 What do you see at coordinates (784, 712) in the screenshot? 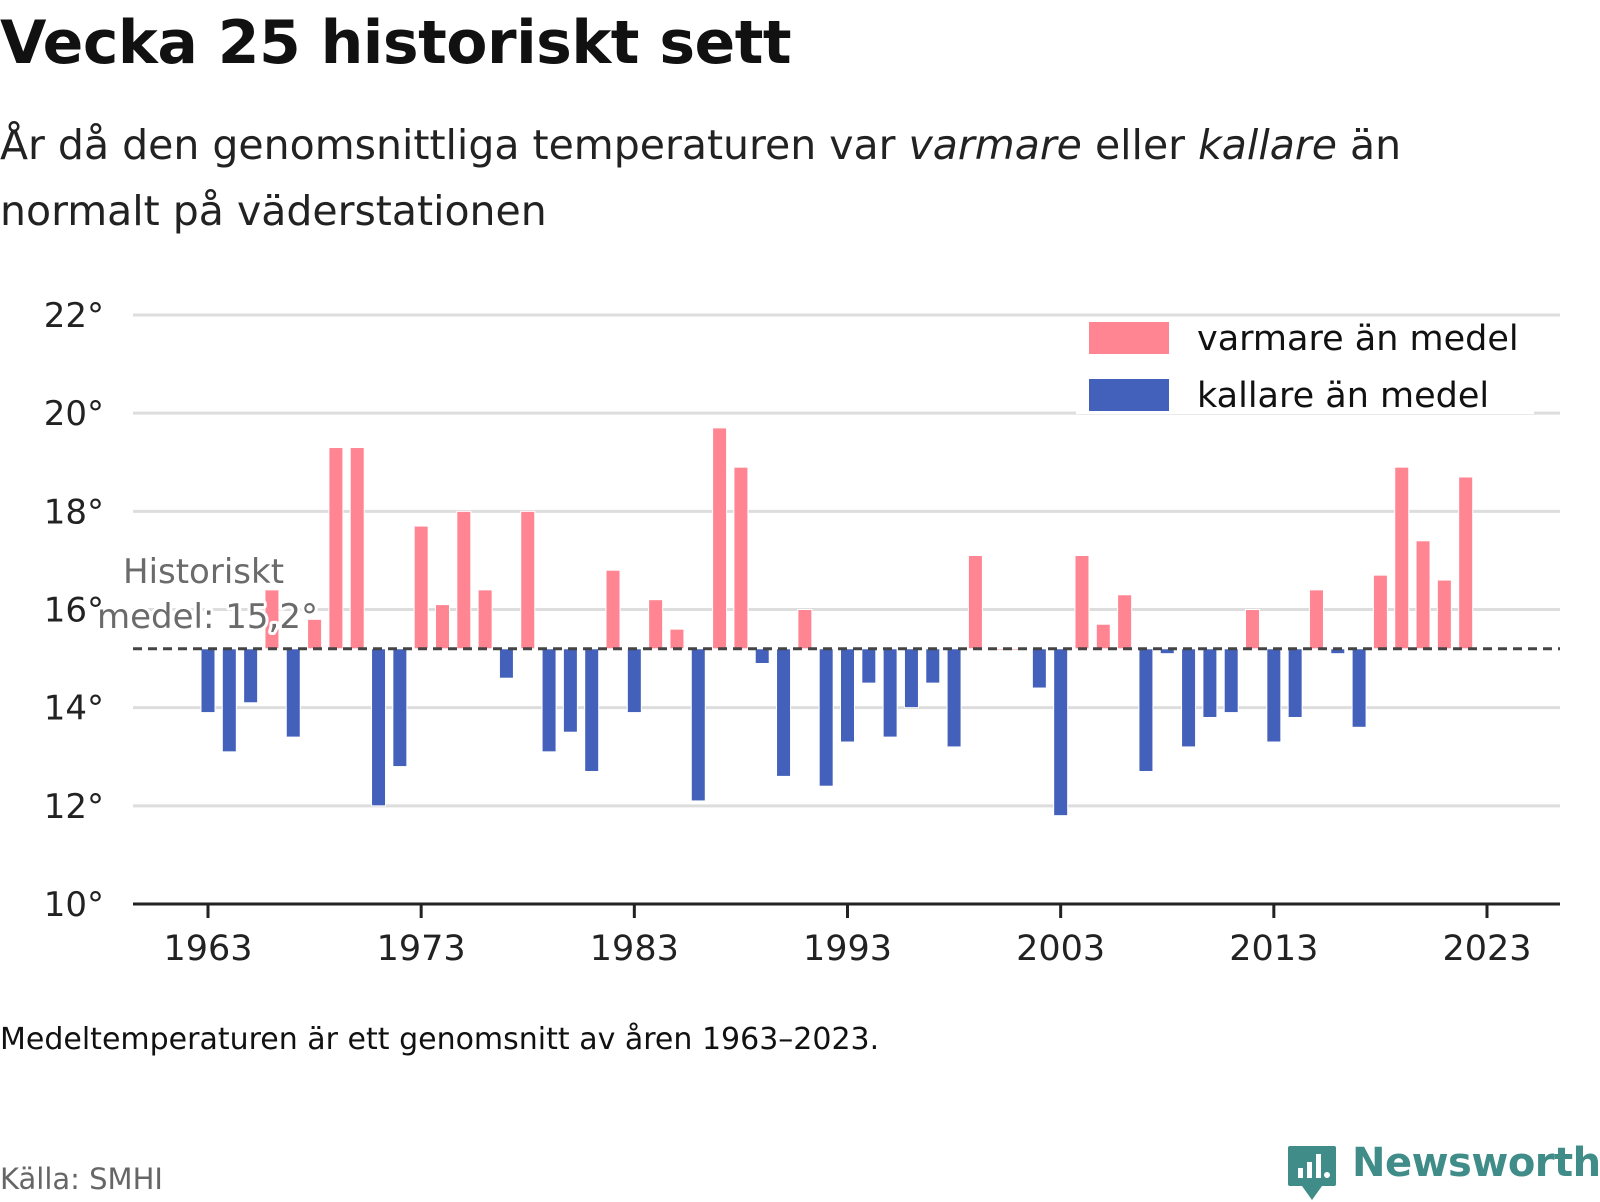
I see `bar-1990` at bounding box center [784, 712].